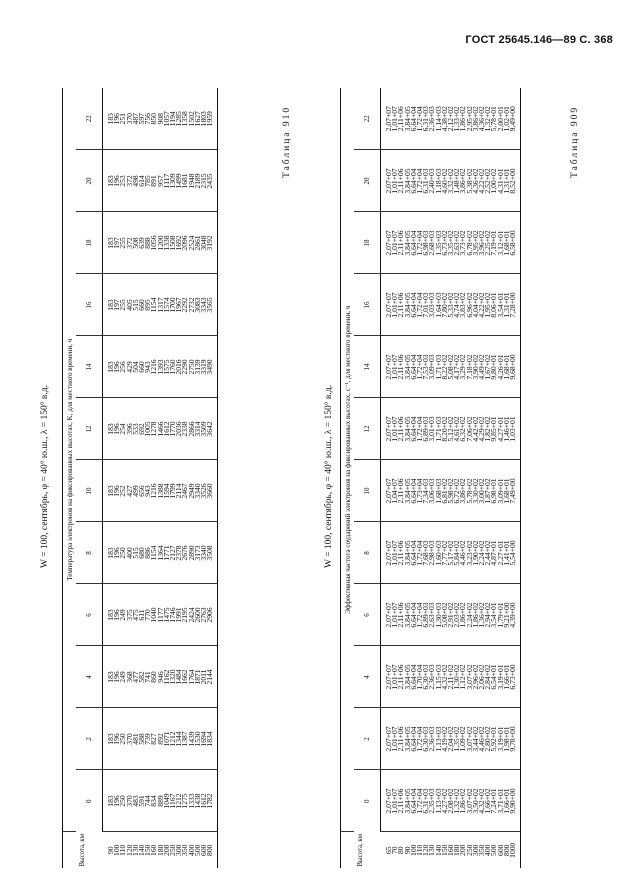 Image resolution: width=639 pixels, height=875 pixels. Describe the element at coordinates (515, 429) in the screenshot. I see `value-cell: 1,03+01` at that location.